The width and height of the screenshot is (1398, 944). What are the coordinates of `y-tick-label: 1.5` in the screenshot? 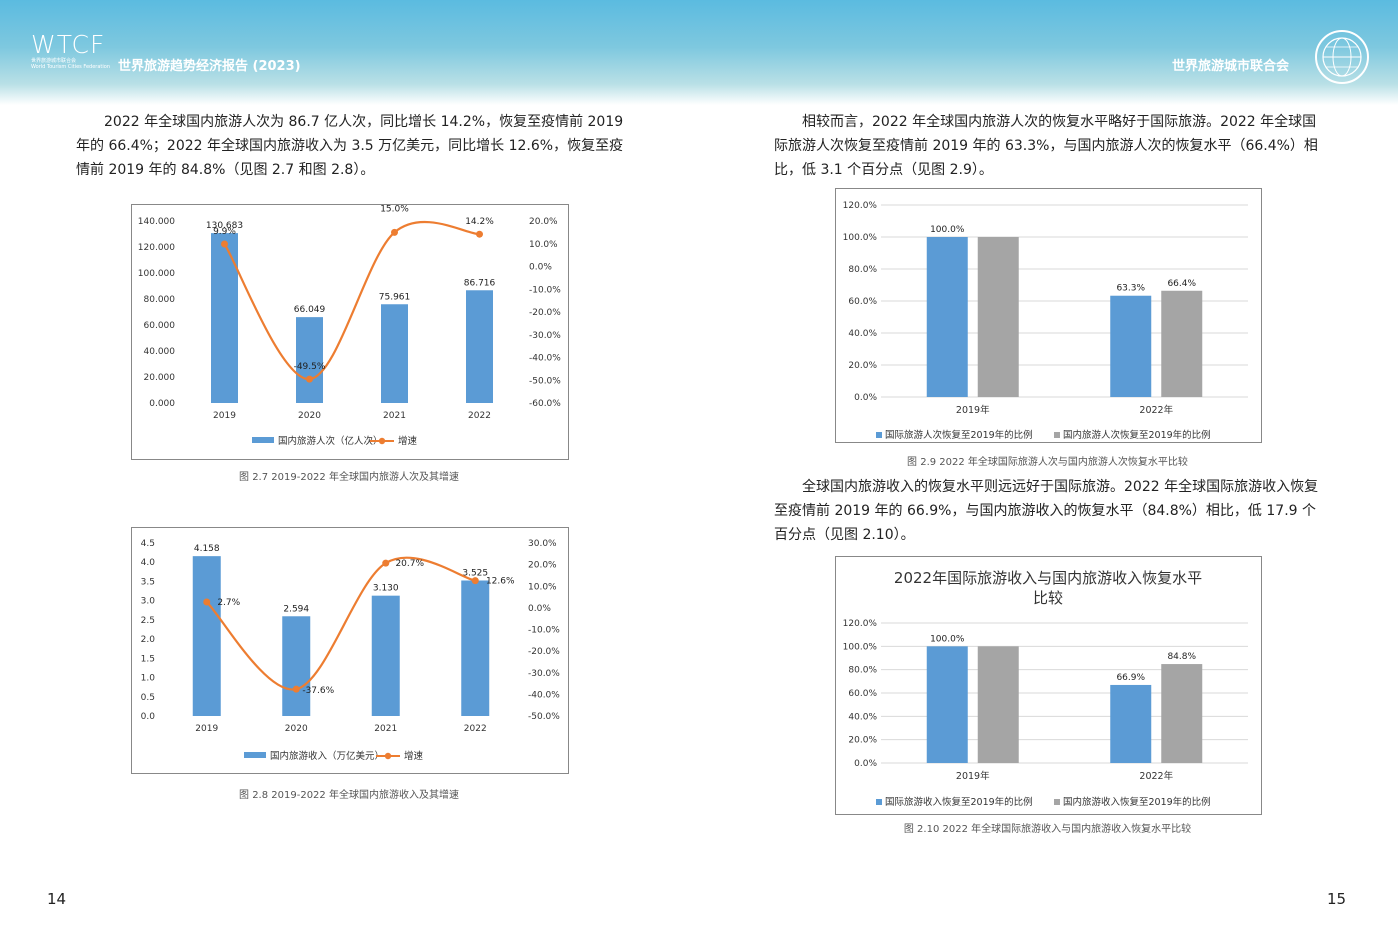 It's located at (148, 659).